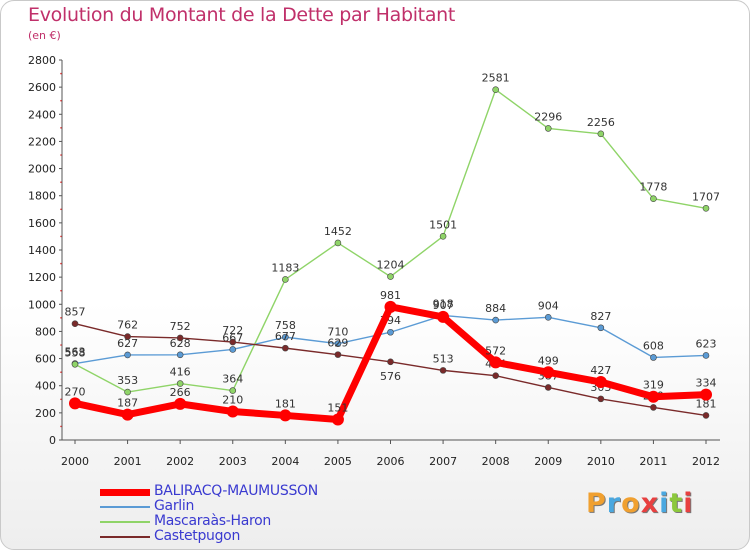 The height and width of the screenshot is (550, 750). Describe the element at coordinates (42, 114) in the screenshot. I see `y-tick-label: 2400` at that location.